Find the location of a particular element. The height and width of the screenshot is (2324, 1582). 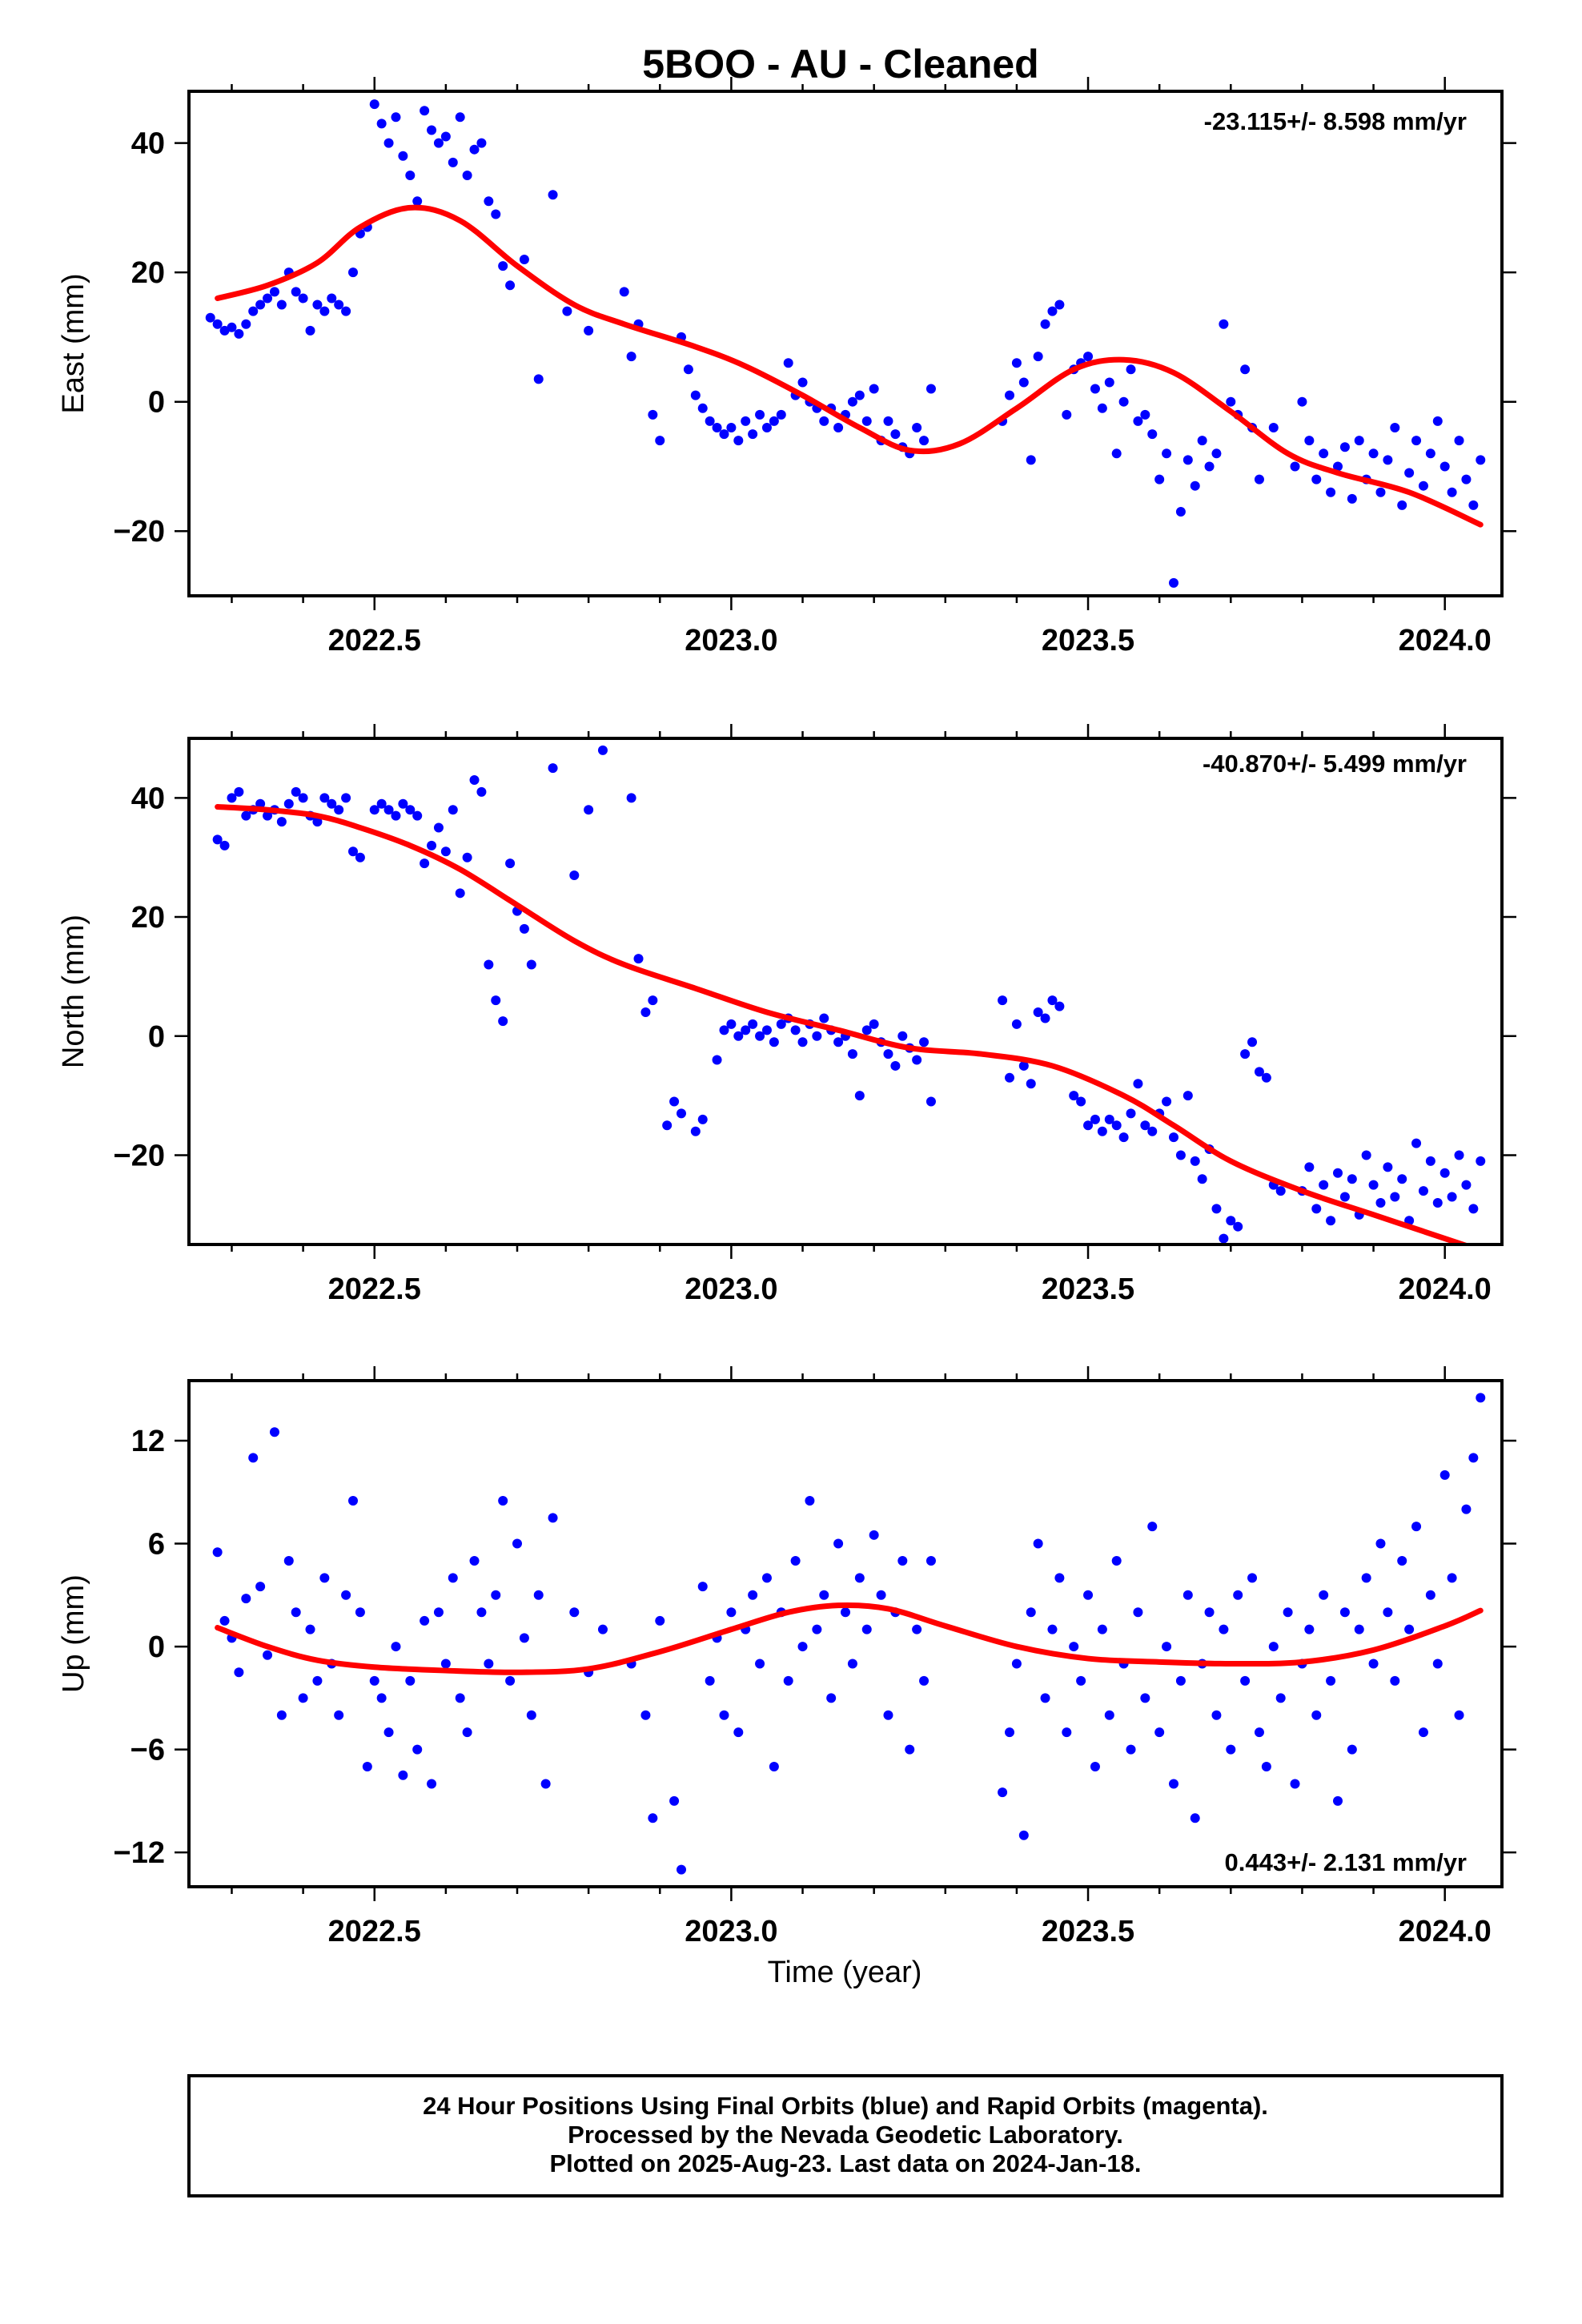

x-tick-label: 2024.0 is located at coordinates (1445, 1289).